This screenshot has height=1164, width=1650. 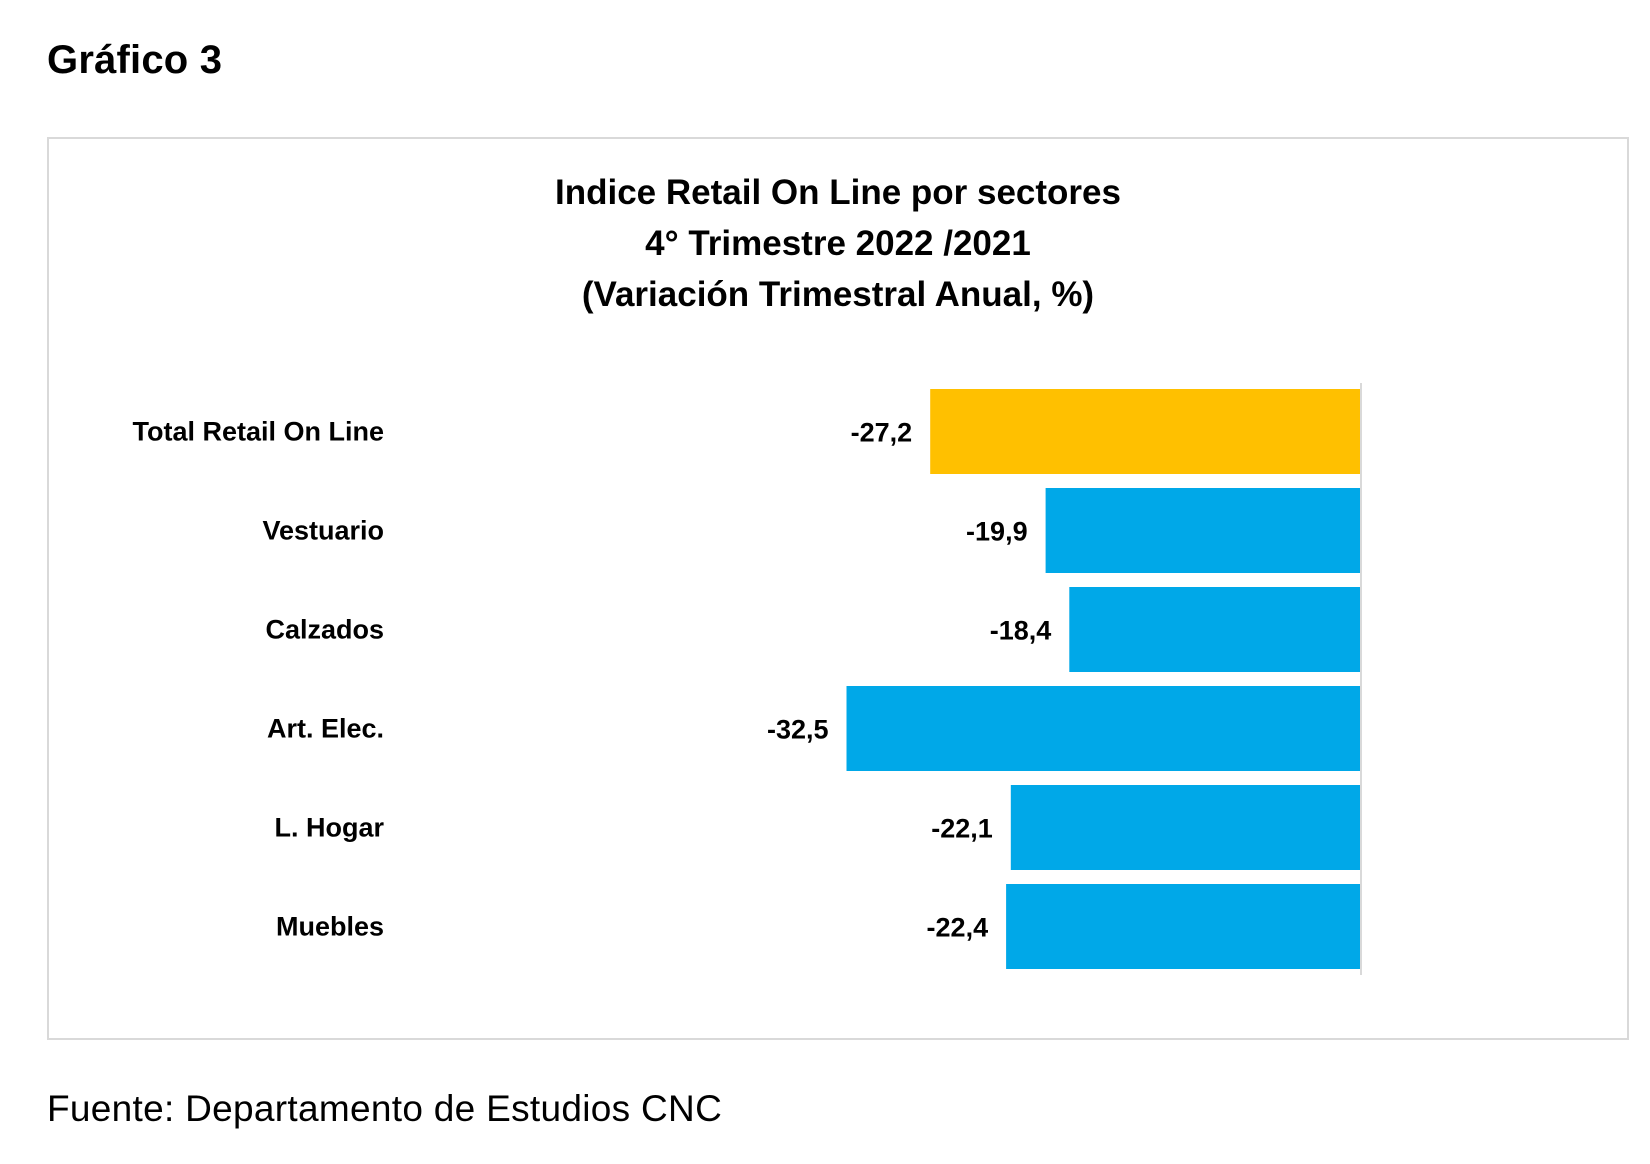 I want to click on chart-title-line-1: Indice Retail On Line por sectores, so click(x=838, y=192).